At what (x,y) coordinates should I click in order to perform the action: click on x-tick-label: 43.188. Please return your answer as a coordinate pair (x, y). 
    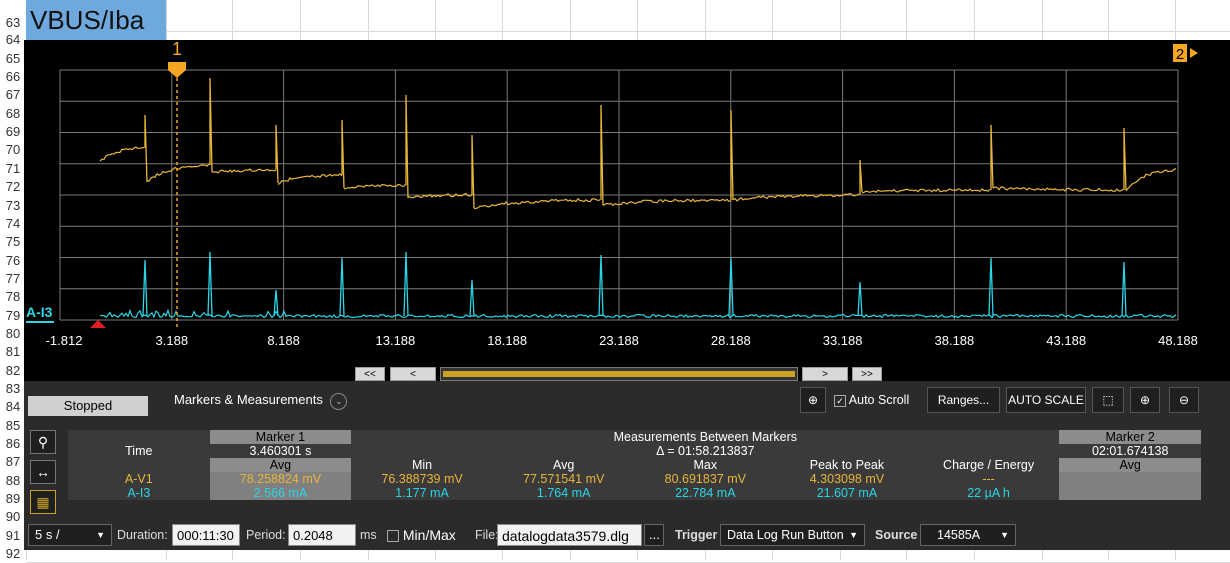
    Looking at the image, I should click on (1066, 340).